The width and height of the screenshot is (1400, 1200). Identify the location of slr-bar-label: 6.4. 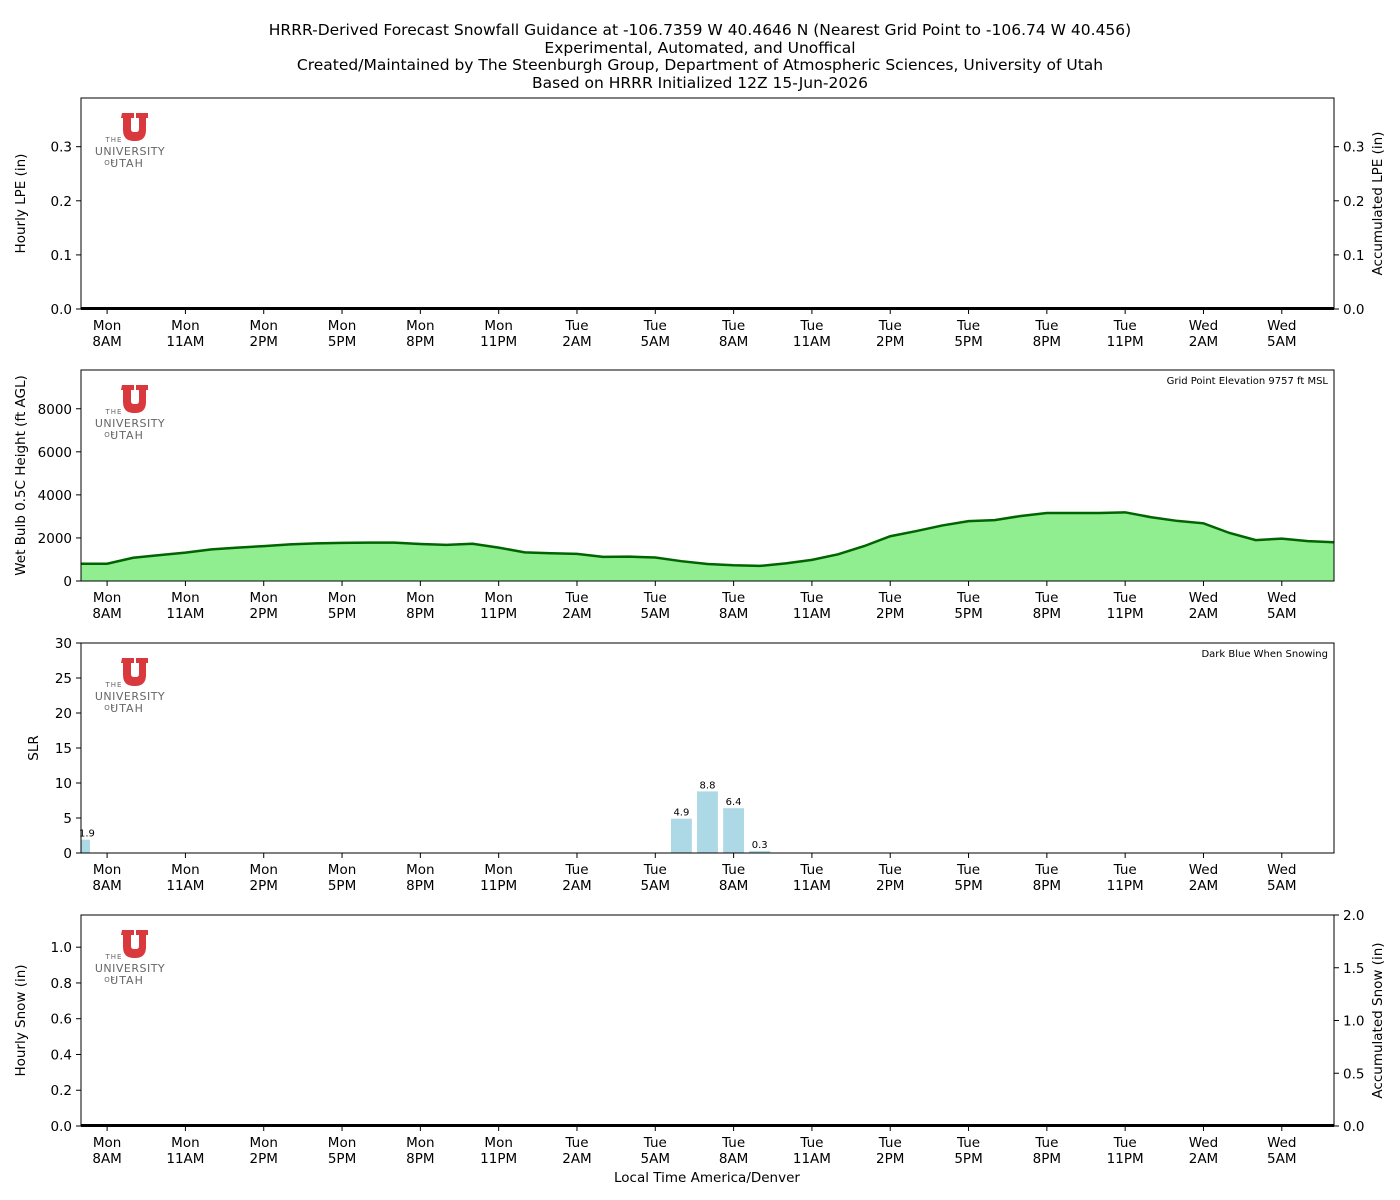
(734, 802).